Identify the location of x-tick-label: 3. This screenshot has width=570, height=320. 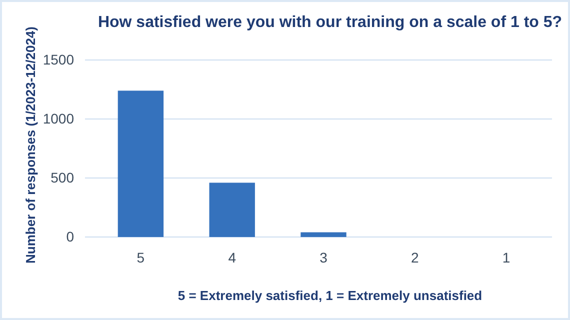
(324, 258).